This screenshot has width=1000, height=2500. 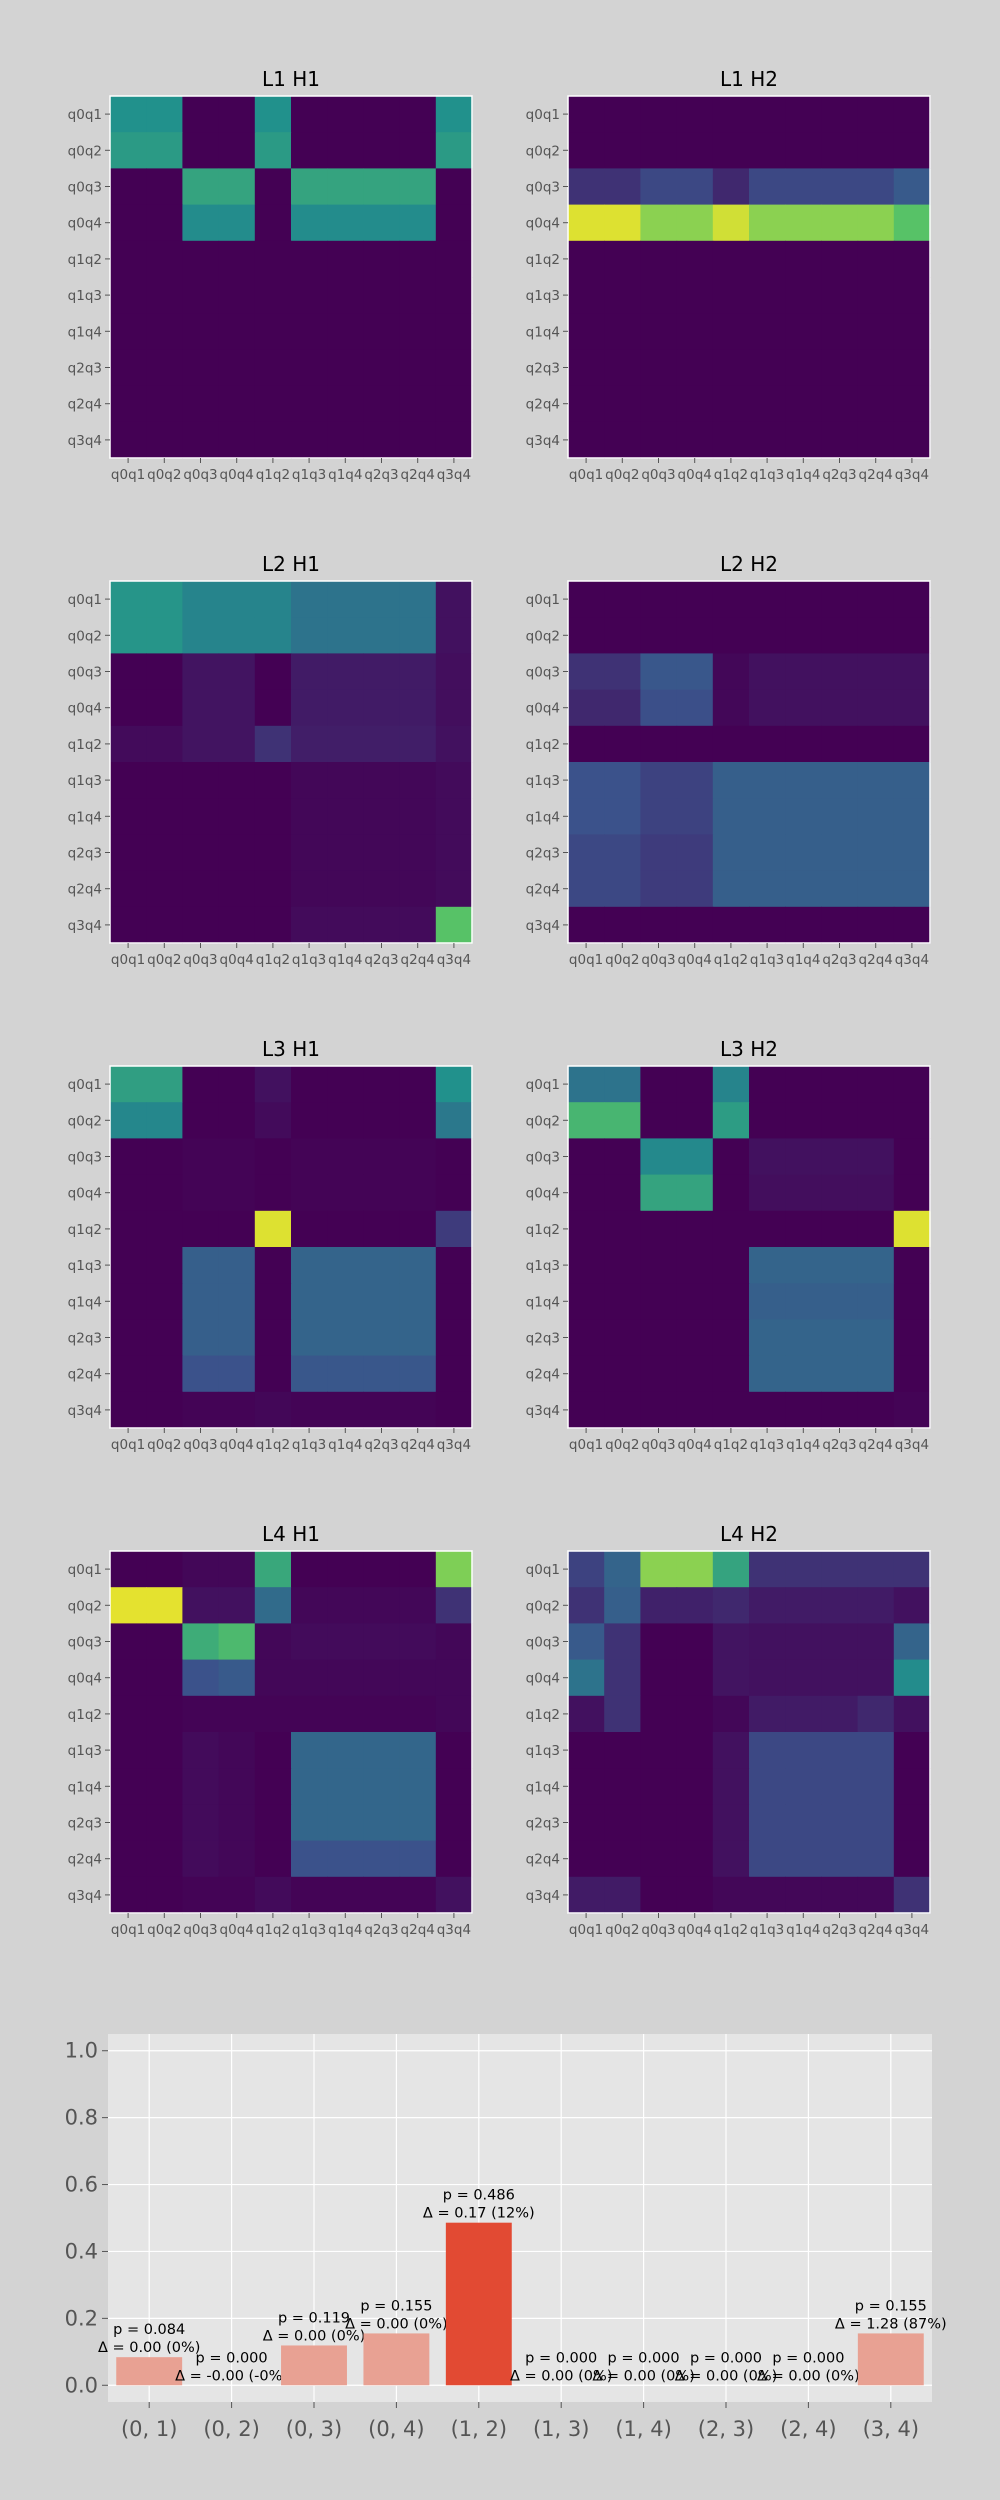 What do you see at coordinates (85, 1085) in the screenshot?
I see `y-tick-label: q0q1` at bounding box center [85, 1085].